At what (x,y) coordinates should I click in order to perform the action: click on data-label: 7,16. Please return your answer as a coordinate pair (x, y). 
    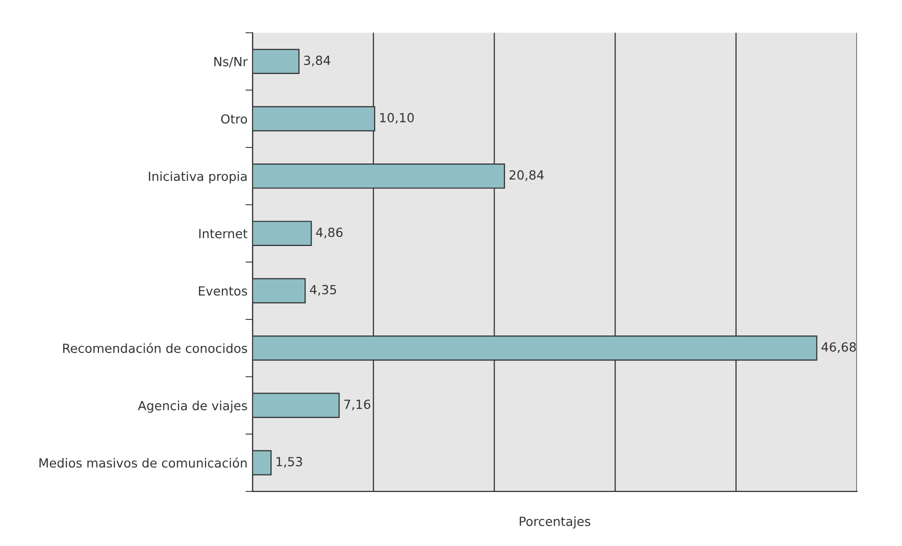
    Looking at the image, I should click on (357, 405).